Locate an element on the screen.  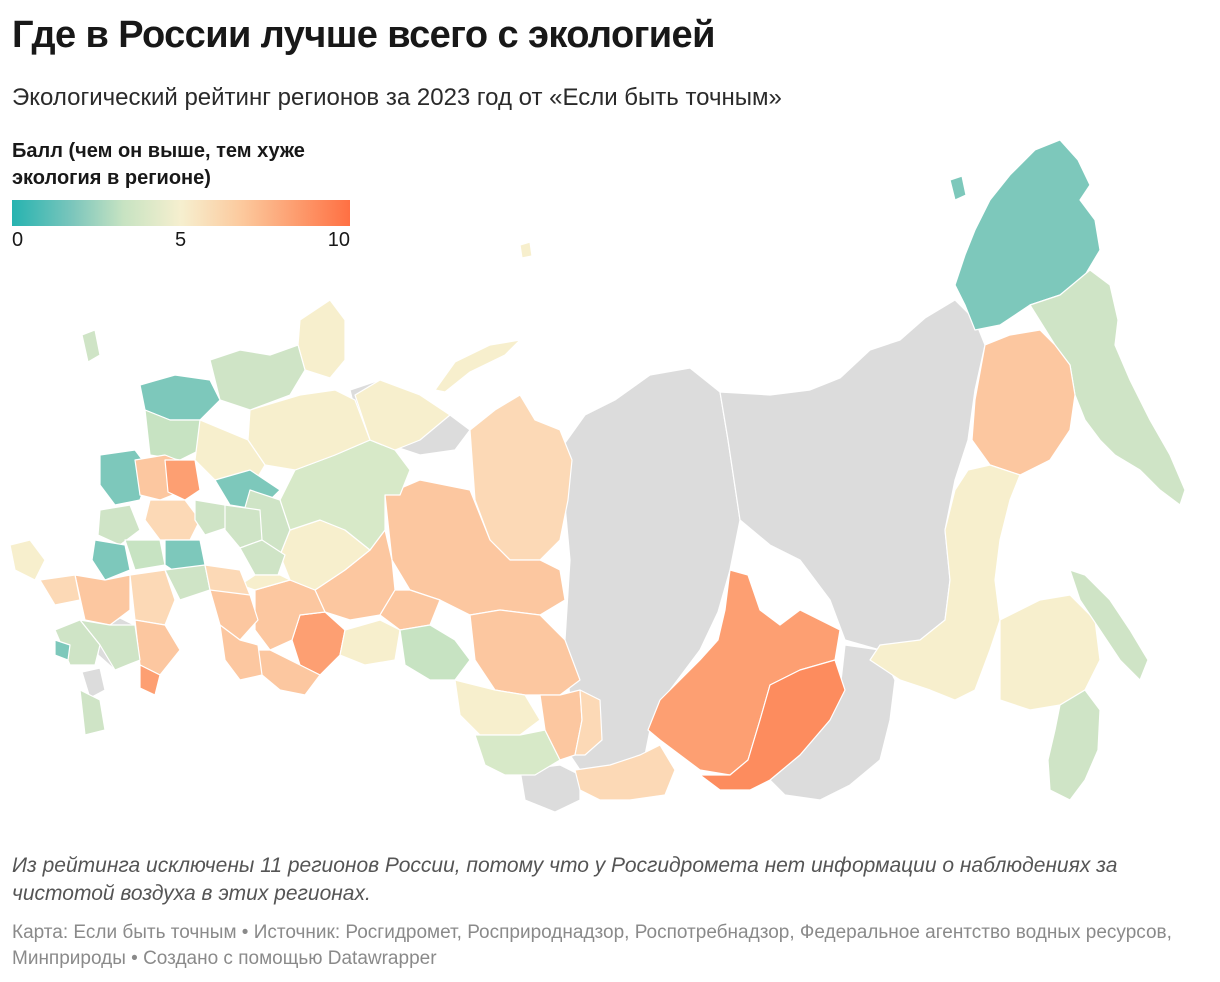
region-adygea is located at coordinates (62, 650).